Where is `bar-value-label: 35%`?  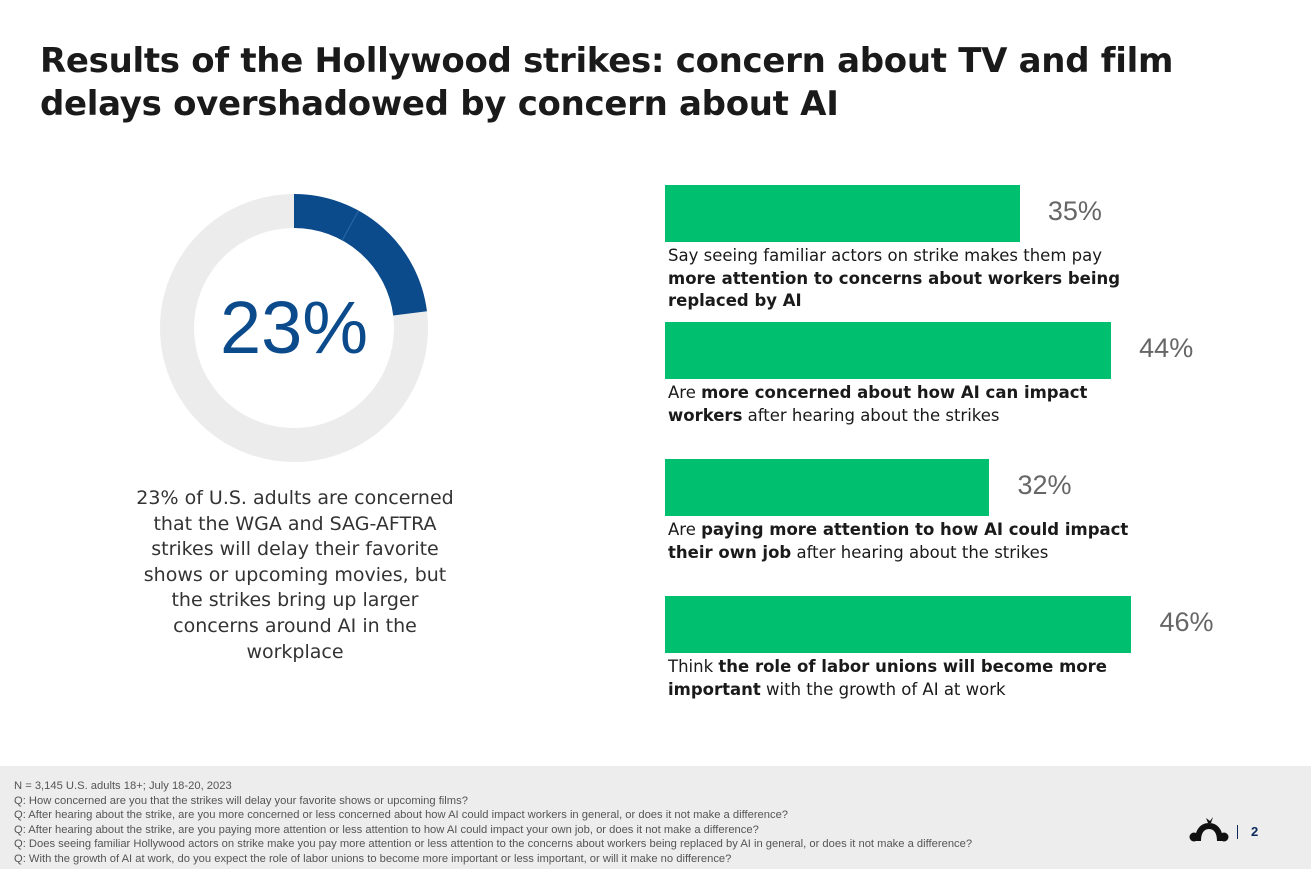 bar-value-label: 35% is located at coordinates (1074, 211).